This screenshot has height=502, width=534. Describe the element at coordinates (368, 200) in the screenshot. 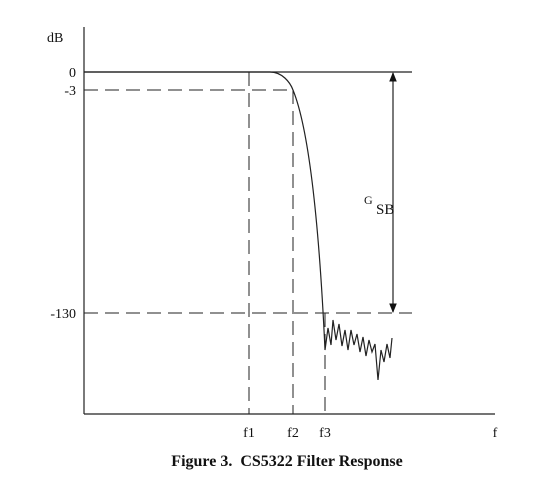

I see `gain-label: G` at that location.